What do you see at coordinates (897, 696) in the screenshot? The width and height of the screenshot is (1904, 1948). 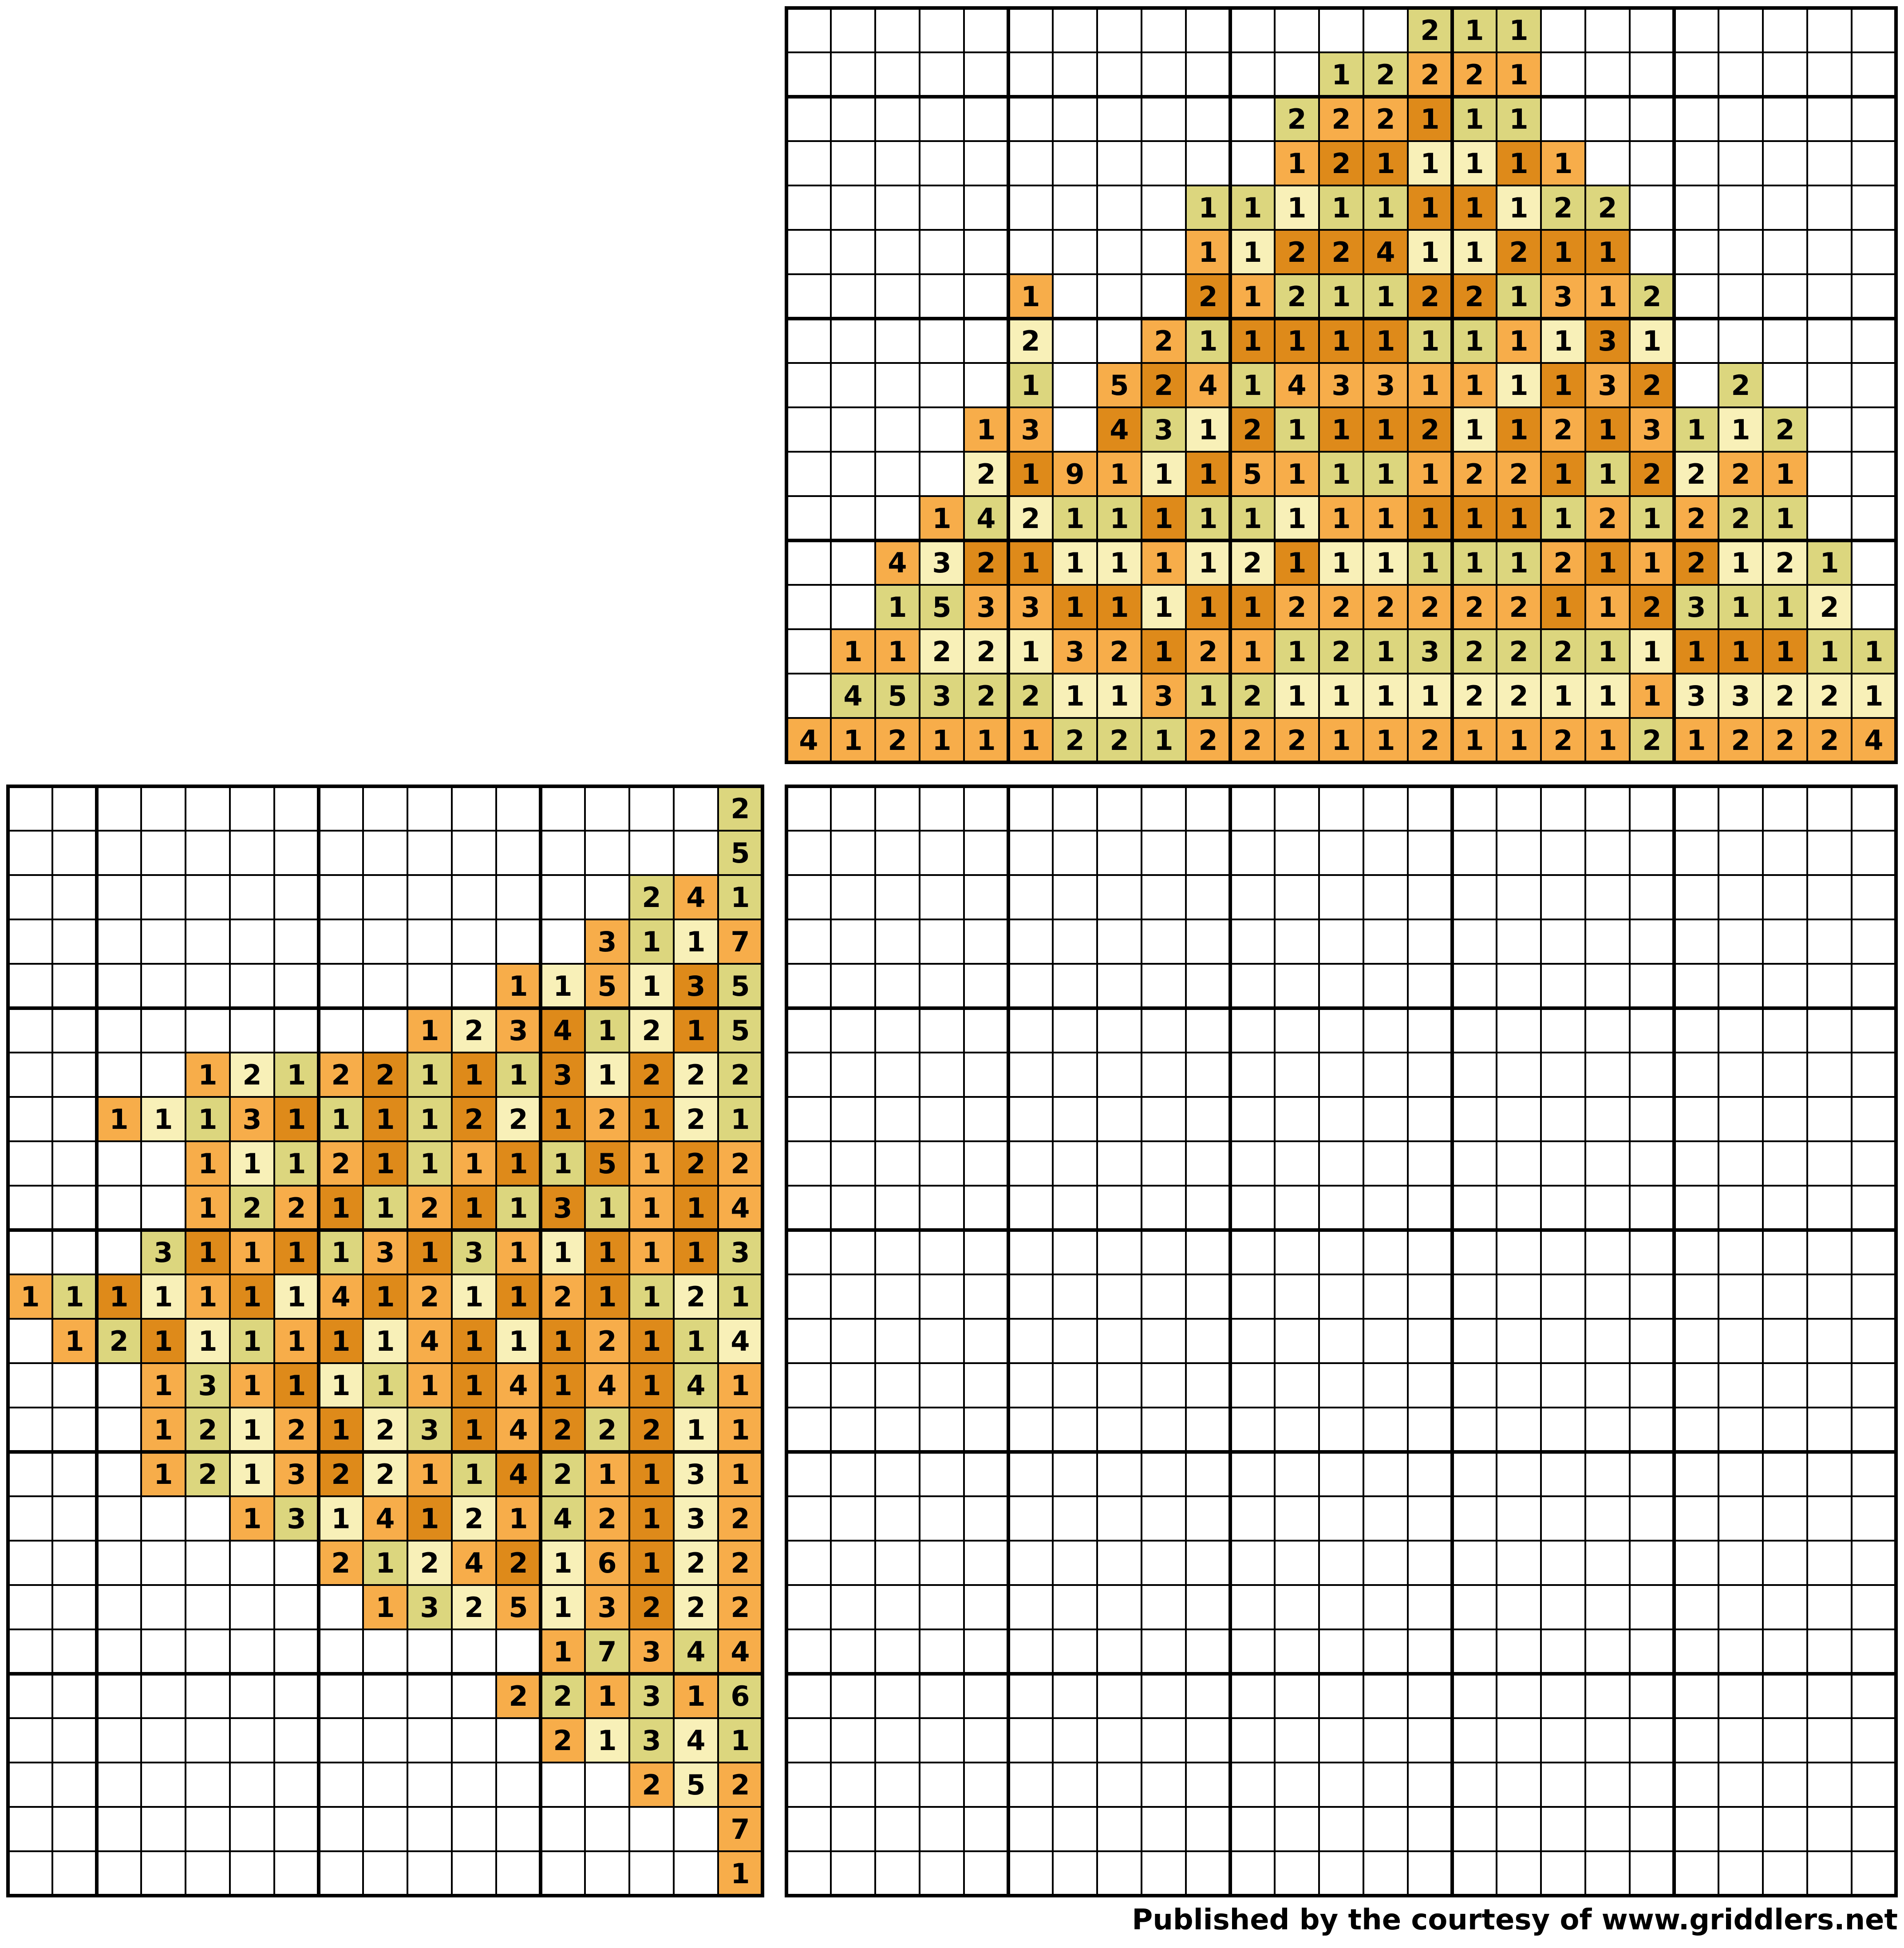 I see `column-clue: 5` at bounding box center [897, 696].